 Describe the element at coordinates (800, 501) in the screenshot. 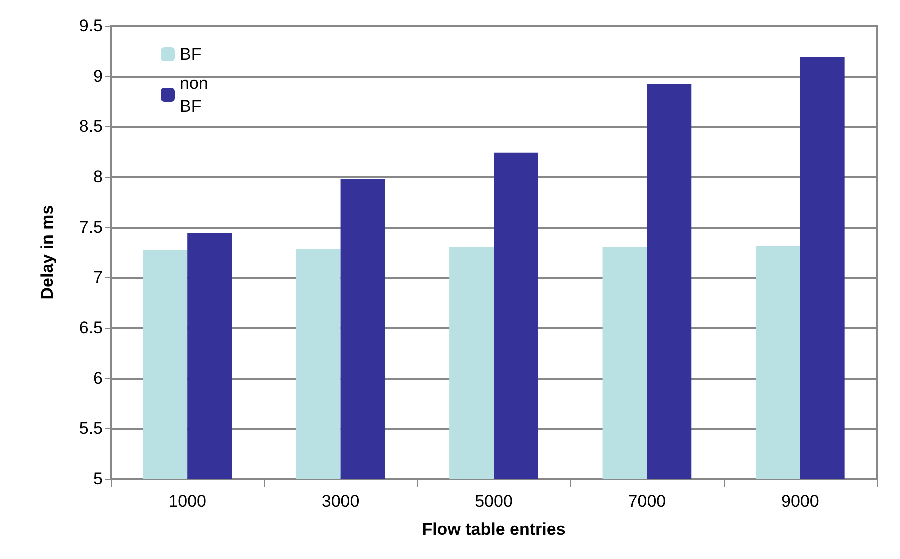

I see `x-tick-label: 9000` at that location.